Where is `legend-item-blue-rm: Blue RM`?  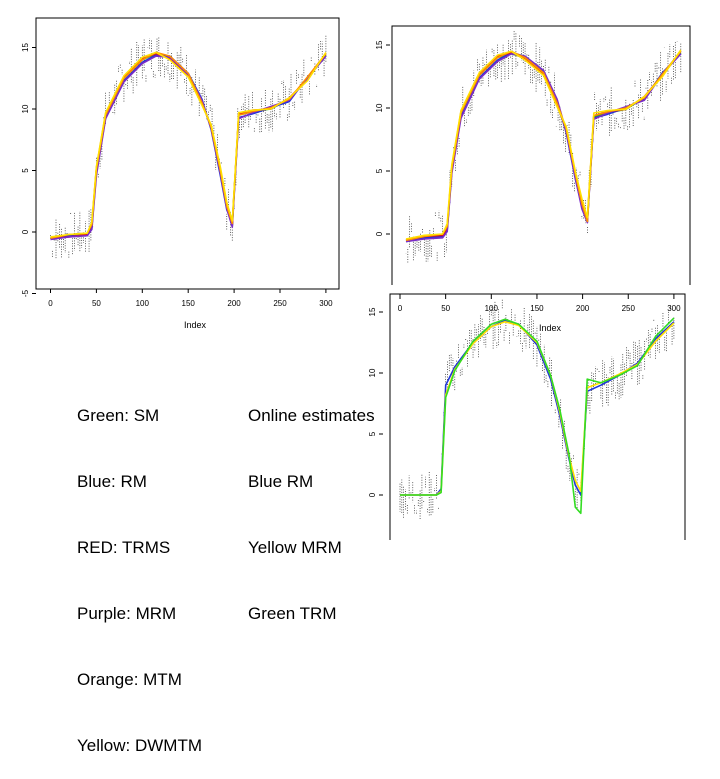 legend-item-blue-rm: Blue RM is located at coordinates (281, 481).